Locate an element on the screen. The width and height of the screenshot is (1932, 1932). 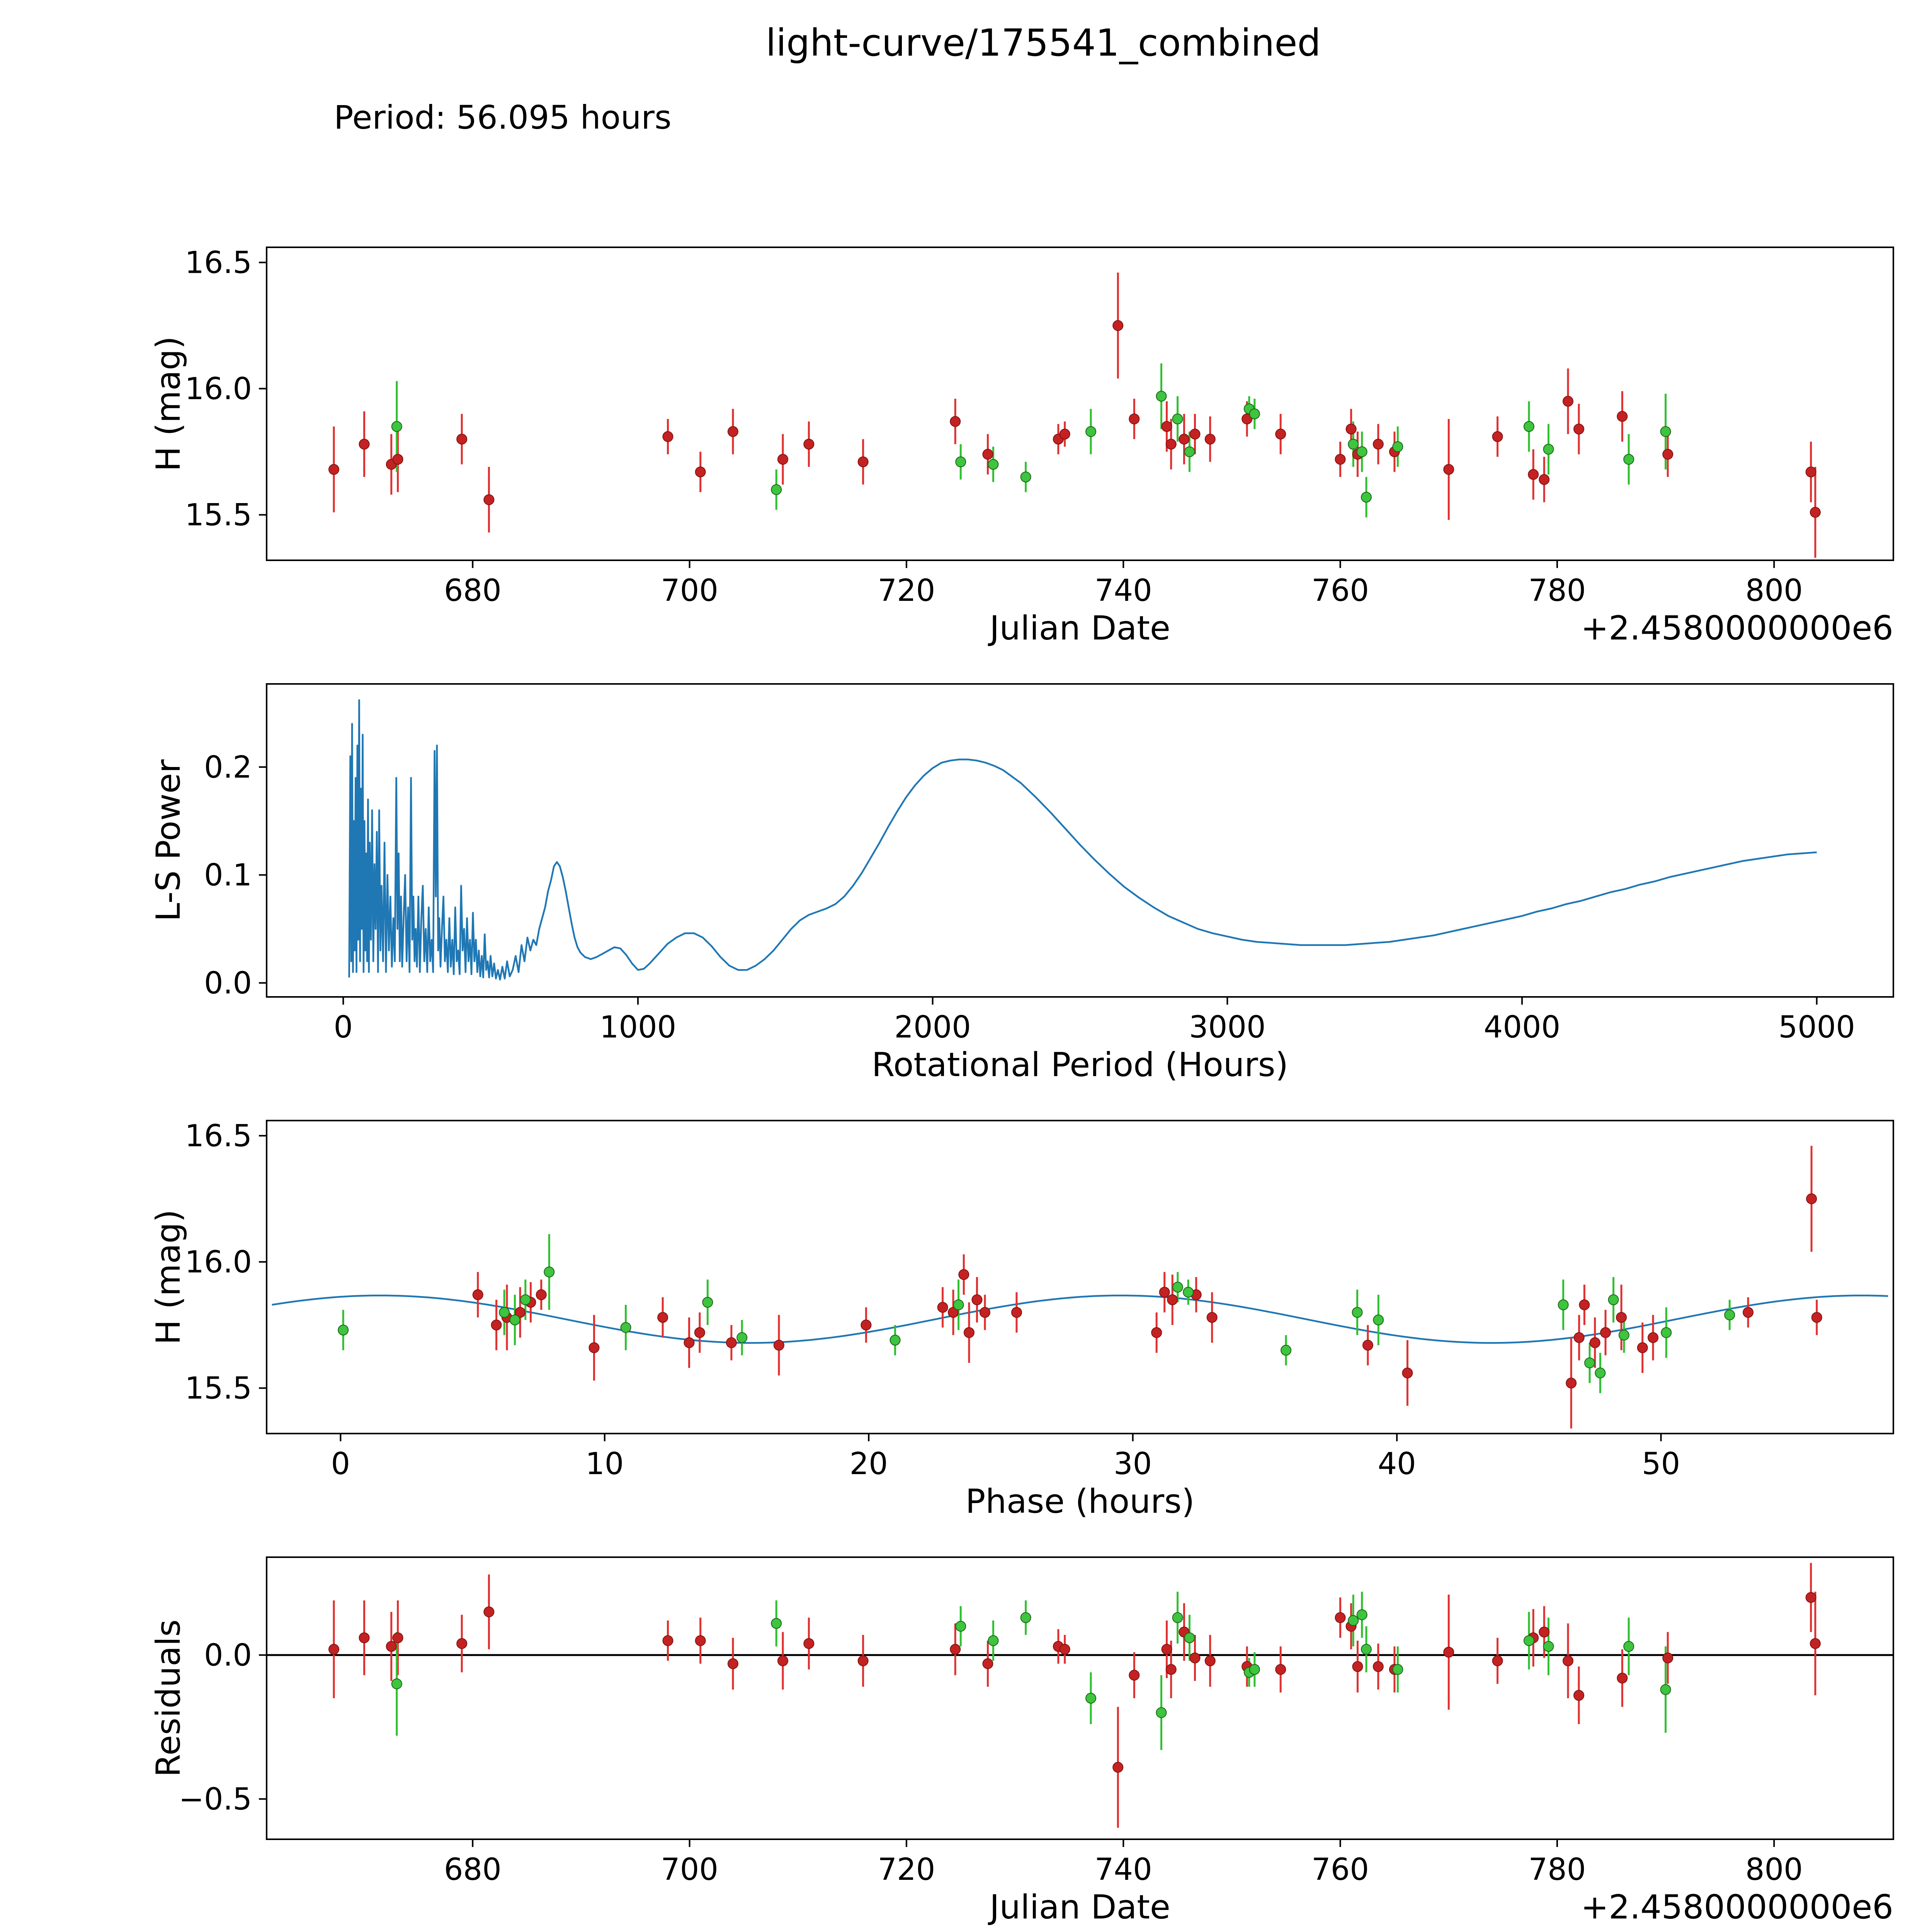
x-tick-label: 2000 is located at coordinates (933, 1028).